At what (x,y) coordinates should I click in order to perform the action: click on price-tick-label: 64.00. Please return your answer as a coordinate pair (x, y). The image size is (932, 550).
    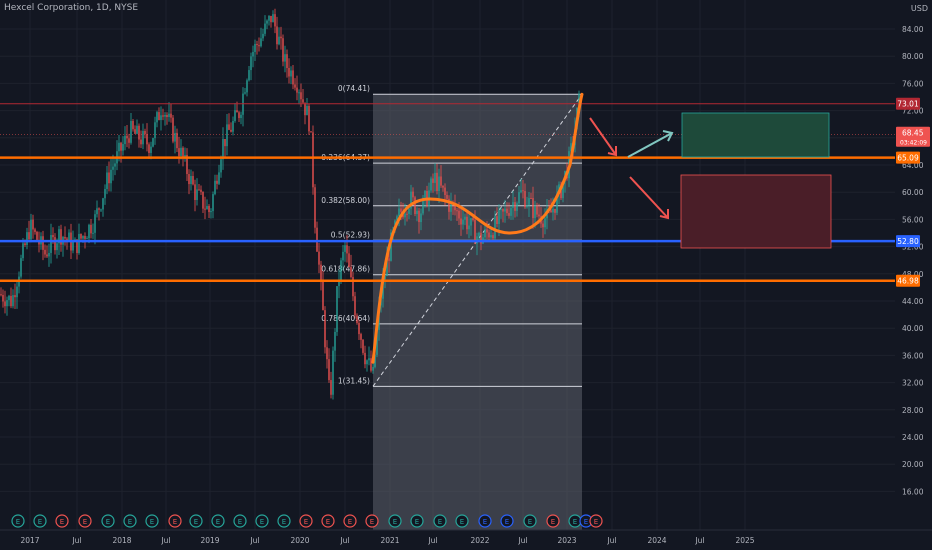
    Looking at the image, I should click on (913, 165).